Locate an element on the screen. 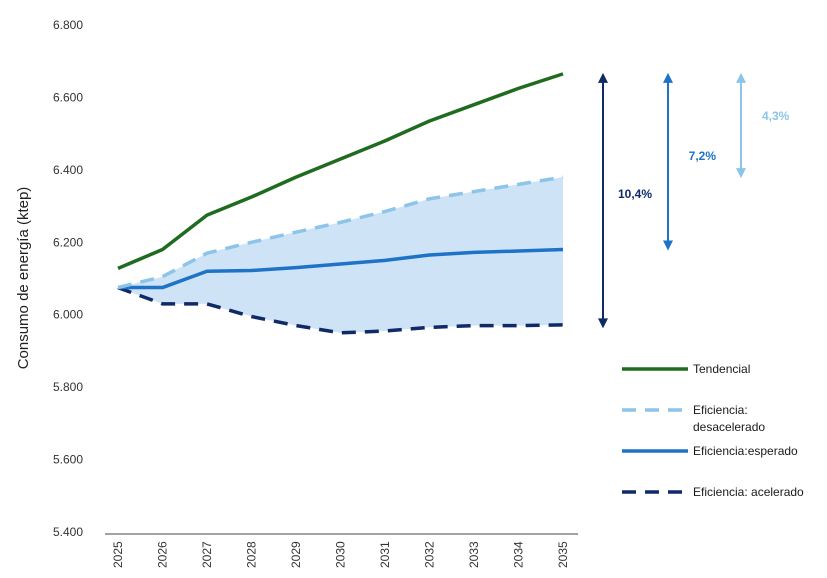 The height and width of the screenshot is (578, 827). x-tick-label: 2031 is located at coordinates (385, 554).